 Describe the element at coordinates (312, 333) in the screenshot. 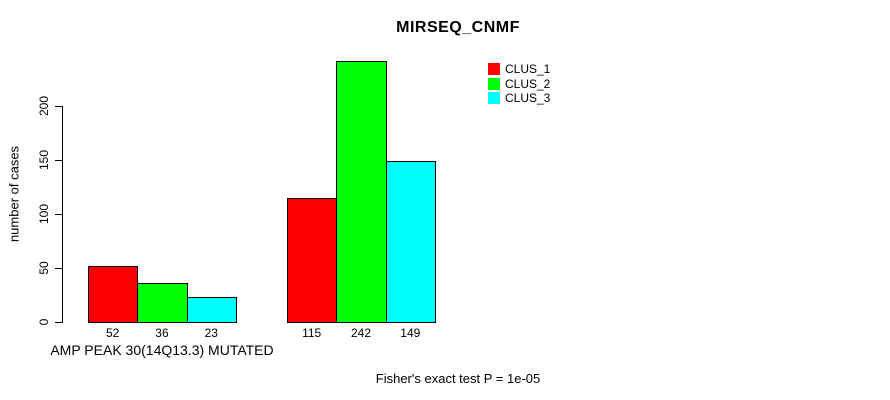

I see `bar-value-label: 115` at that location.